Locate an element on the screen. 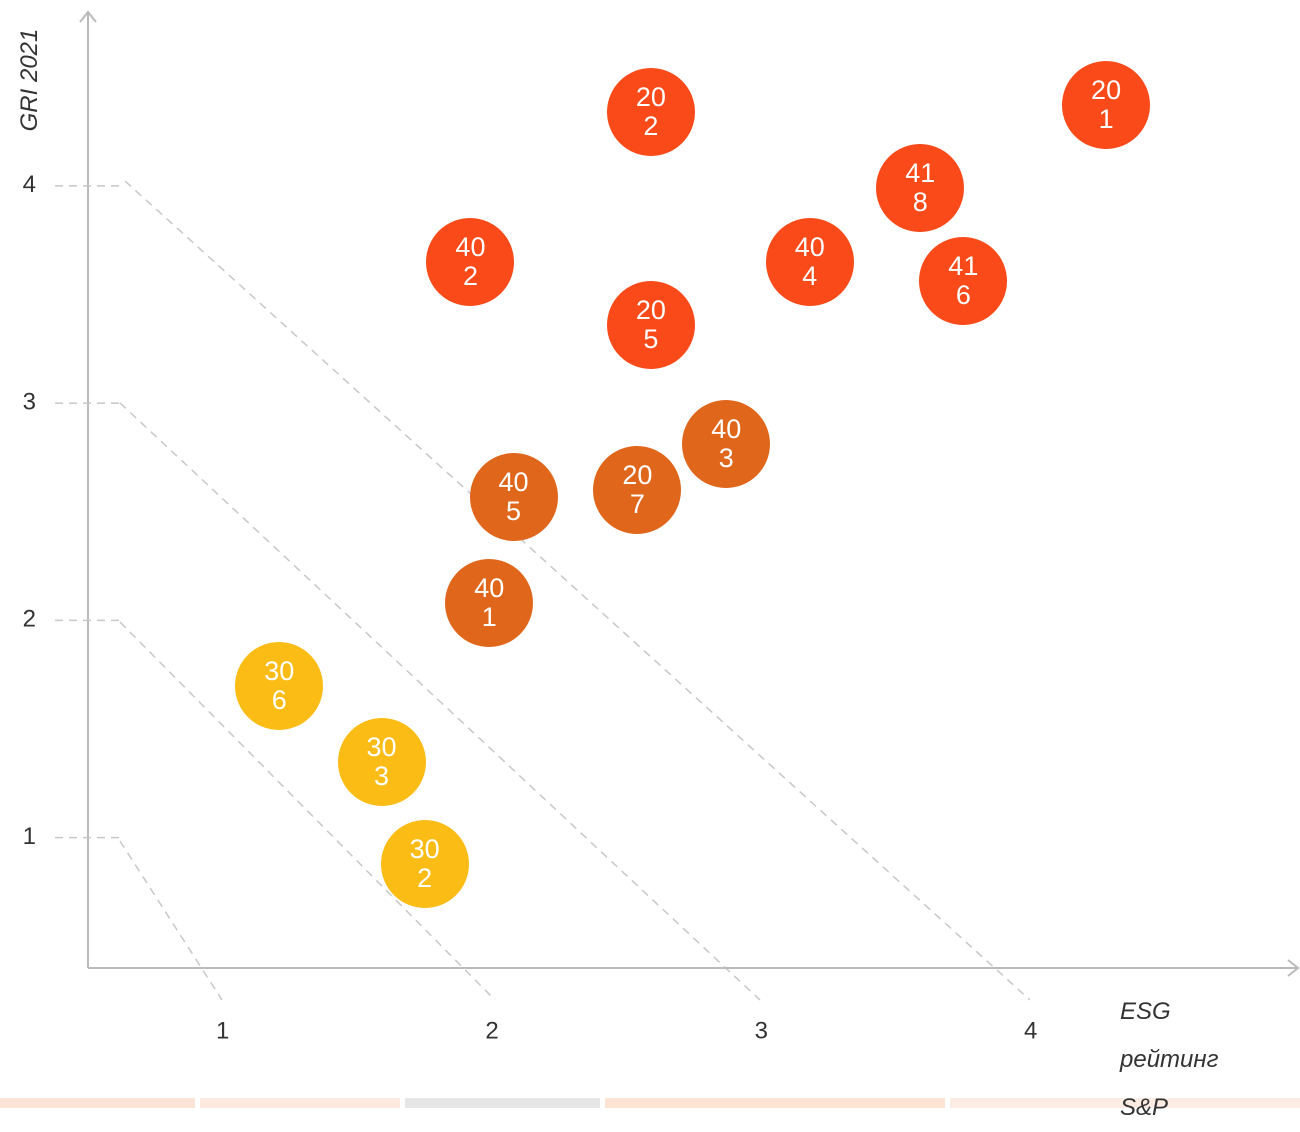  bubble-label: 402 is located at coordinates (470, 261).